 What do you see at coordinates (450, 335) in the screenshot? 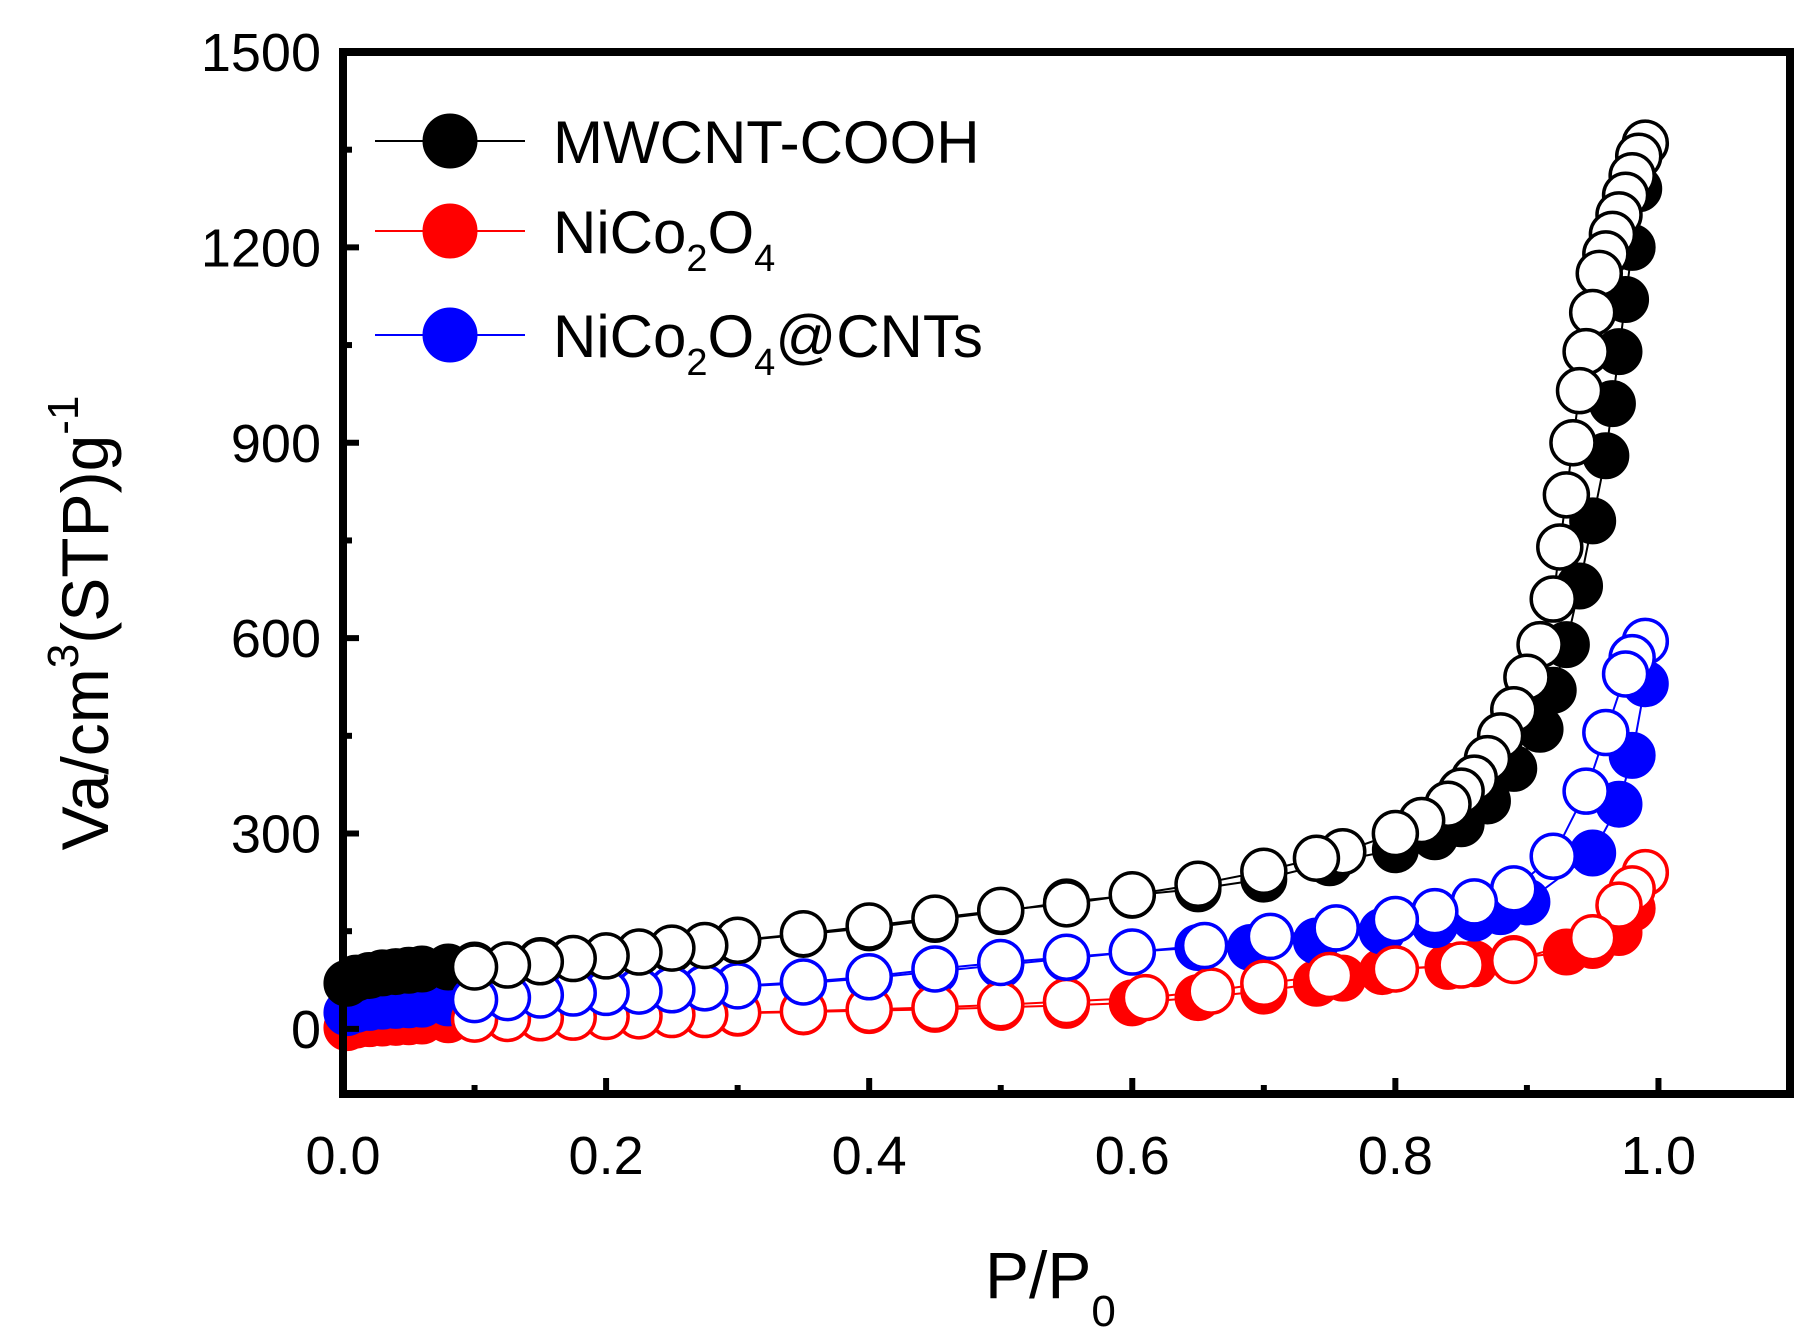
I see `legend-marker-nico2o4-cnts` at bounding box center [450, 335].